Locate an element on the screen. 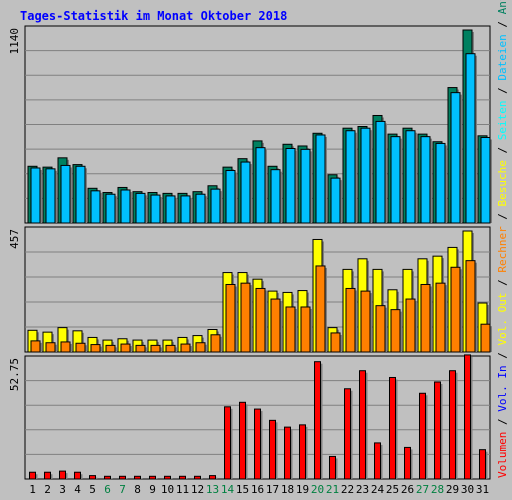  legend-entry-rechner: Rechner is located at coordinates (502, 249).